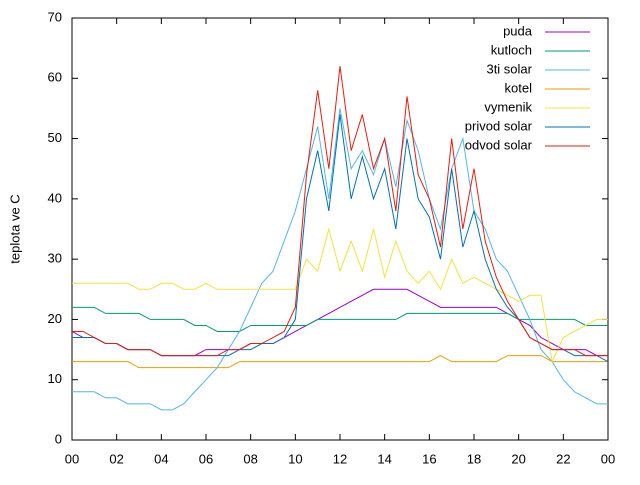 The height and width of the screenshot is (485, 640). Describe the element at coordinates (14, 228) in the screenshot. I see `y-axis-label: teplota ve C` at that location.